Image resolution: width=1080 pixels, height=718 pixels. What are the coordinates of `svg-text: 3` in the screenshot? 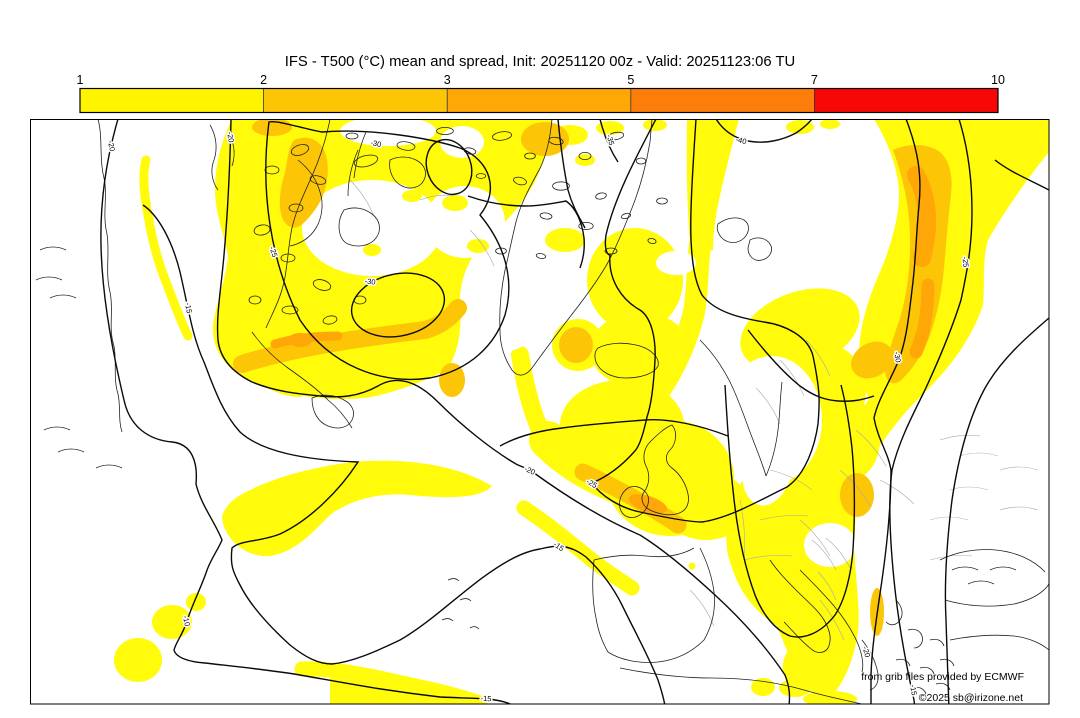 It's located at (447, 80).